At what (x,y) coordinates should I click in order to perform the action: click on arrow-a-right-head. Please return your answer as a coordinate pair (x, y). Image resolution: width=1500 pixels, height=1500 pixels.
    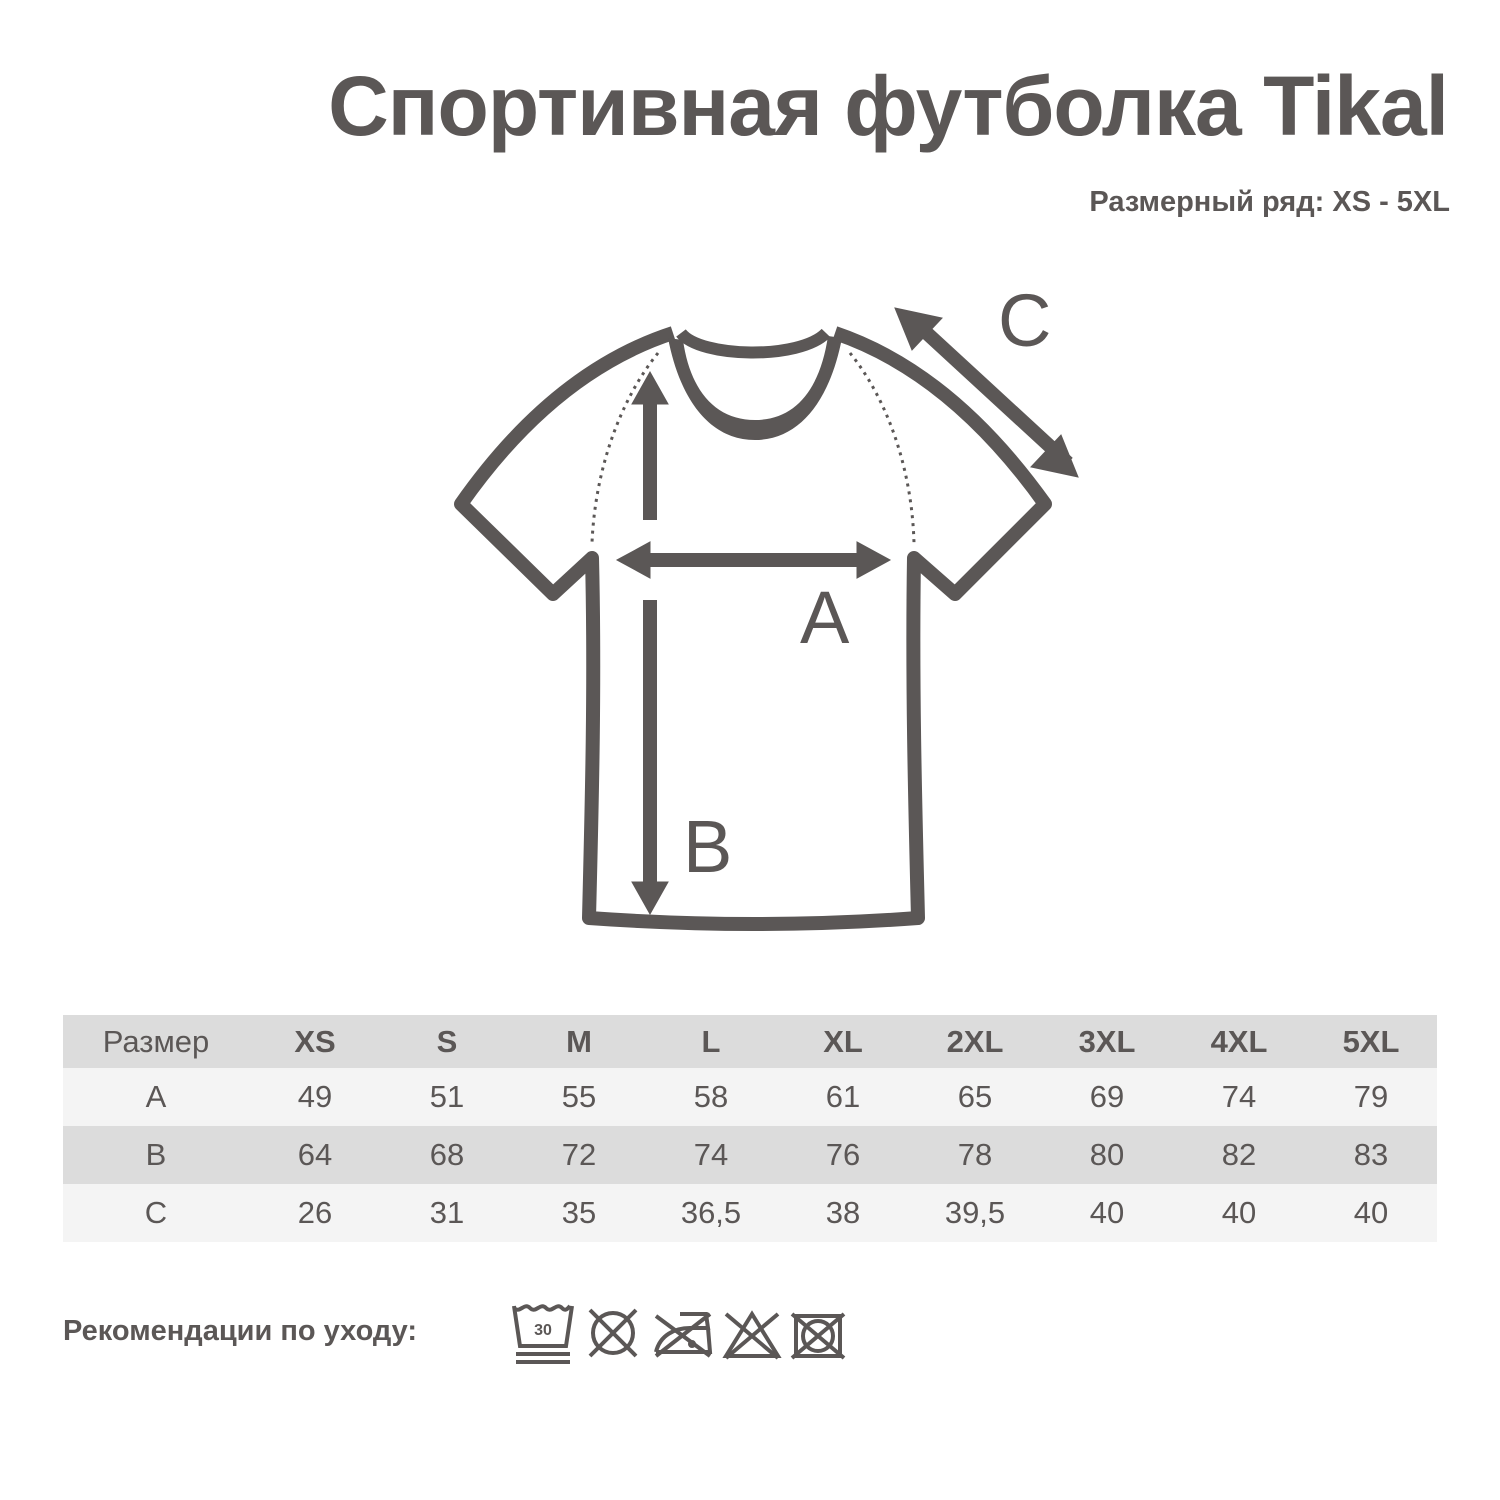
    Looking at the image, I should click on (874, 560).